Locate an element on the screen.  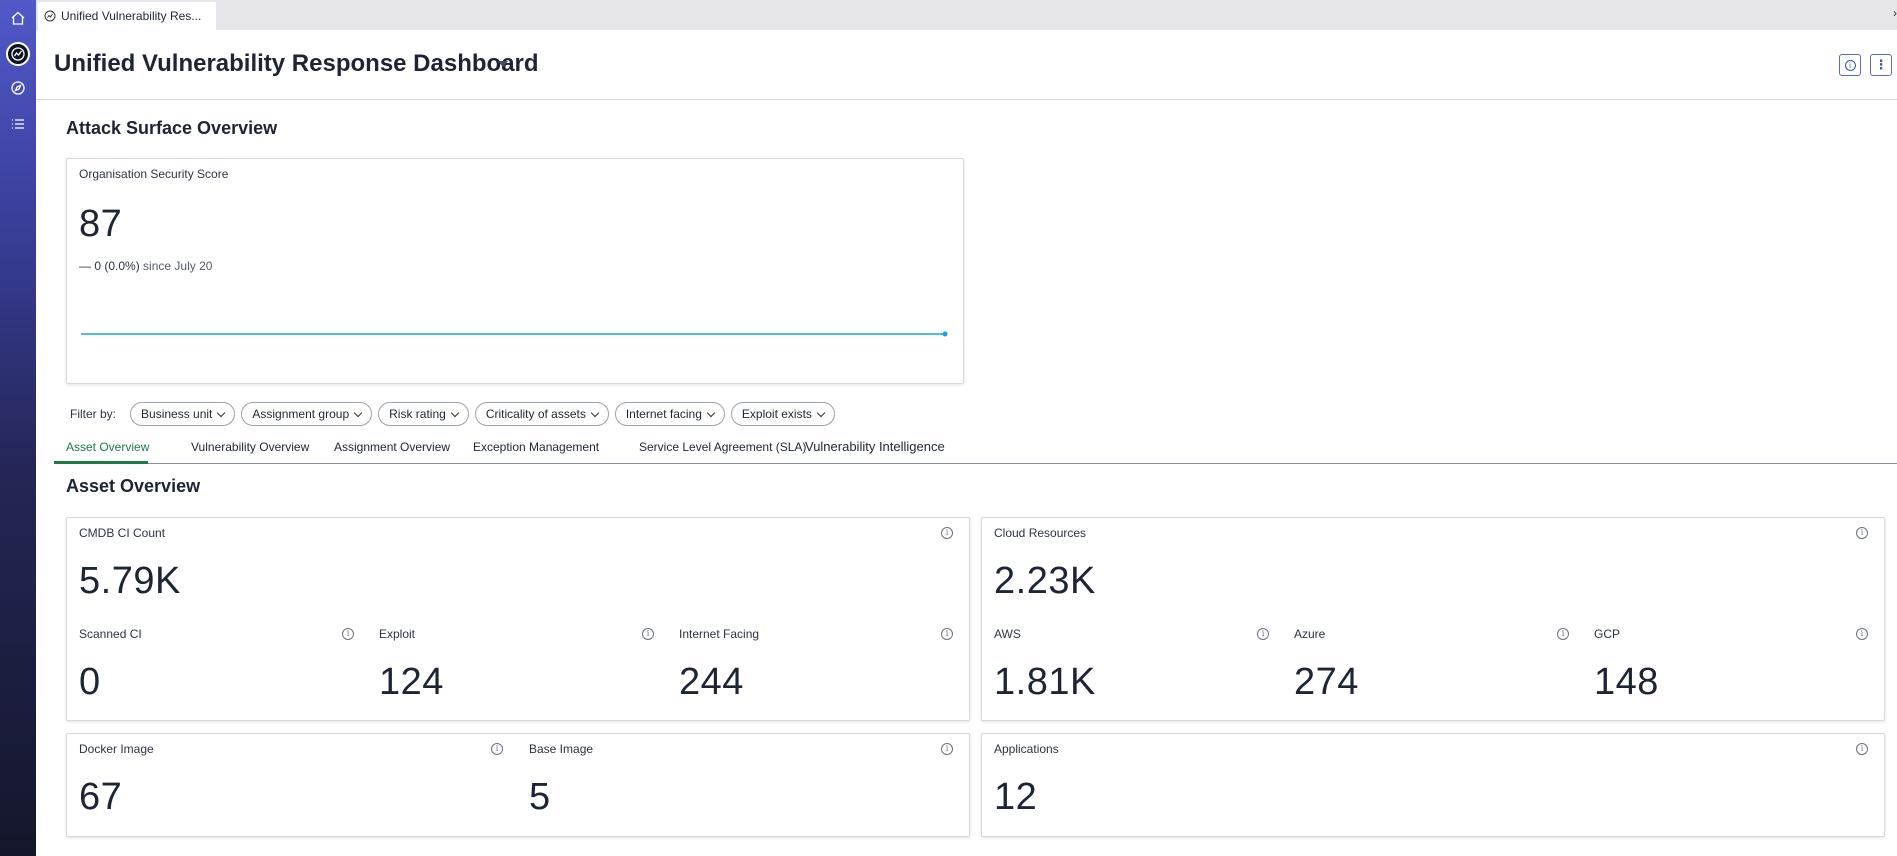
filter-criticality-of-assets: Criticality of assets is located at coordinates (541, 414).